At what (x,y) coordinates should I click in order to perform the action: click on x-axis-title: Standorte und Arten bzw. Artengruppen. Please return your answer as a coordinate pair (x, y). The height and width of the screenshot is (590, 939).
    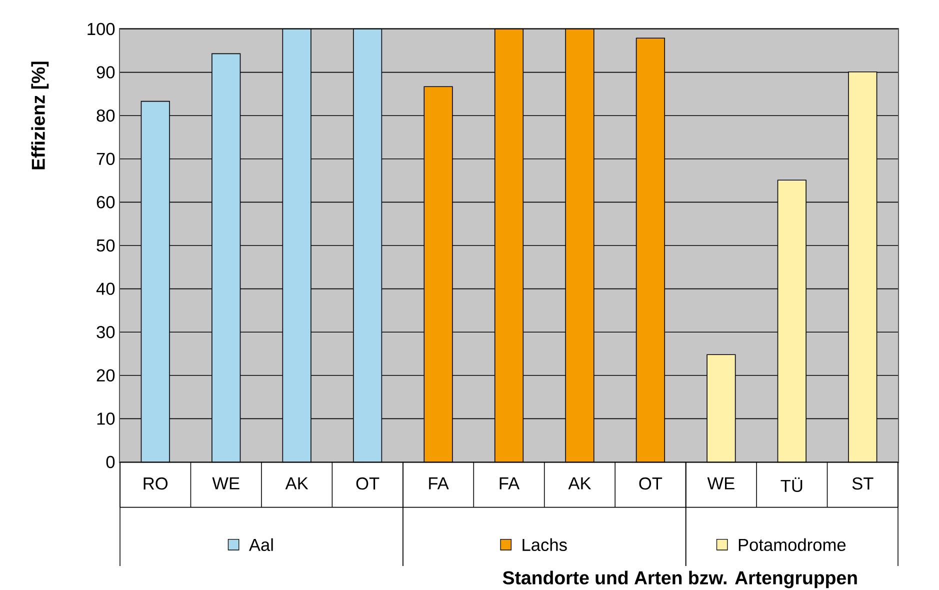
    Looking at the image, I should click on (679, 579).